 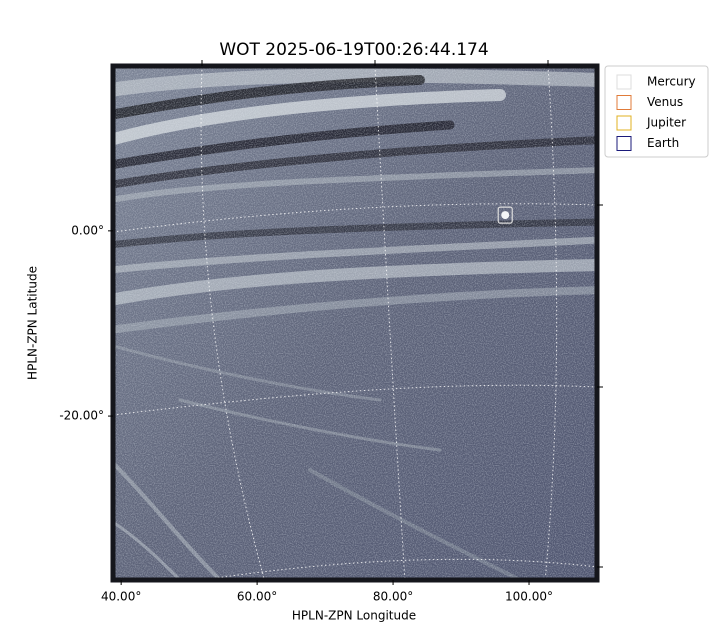 I want to click on x-axis-label: HPLN-ZPN Longitude, so click(x=354, y=616).